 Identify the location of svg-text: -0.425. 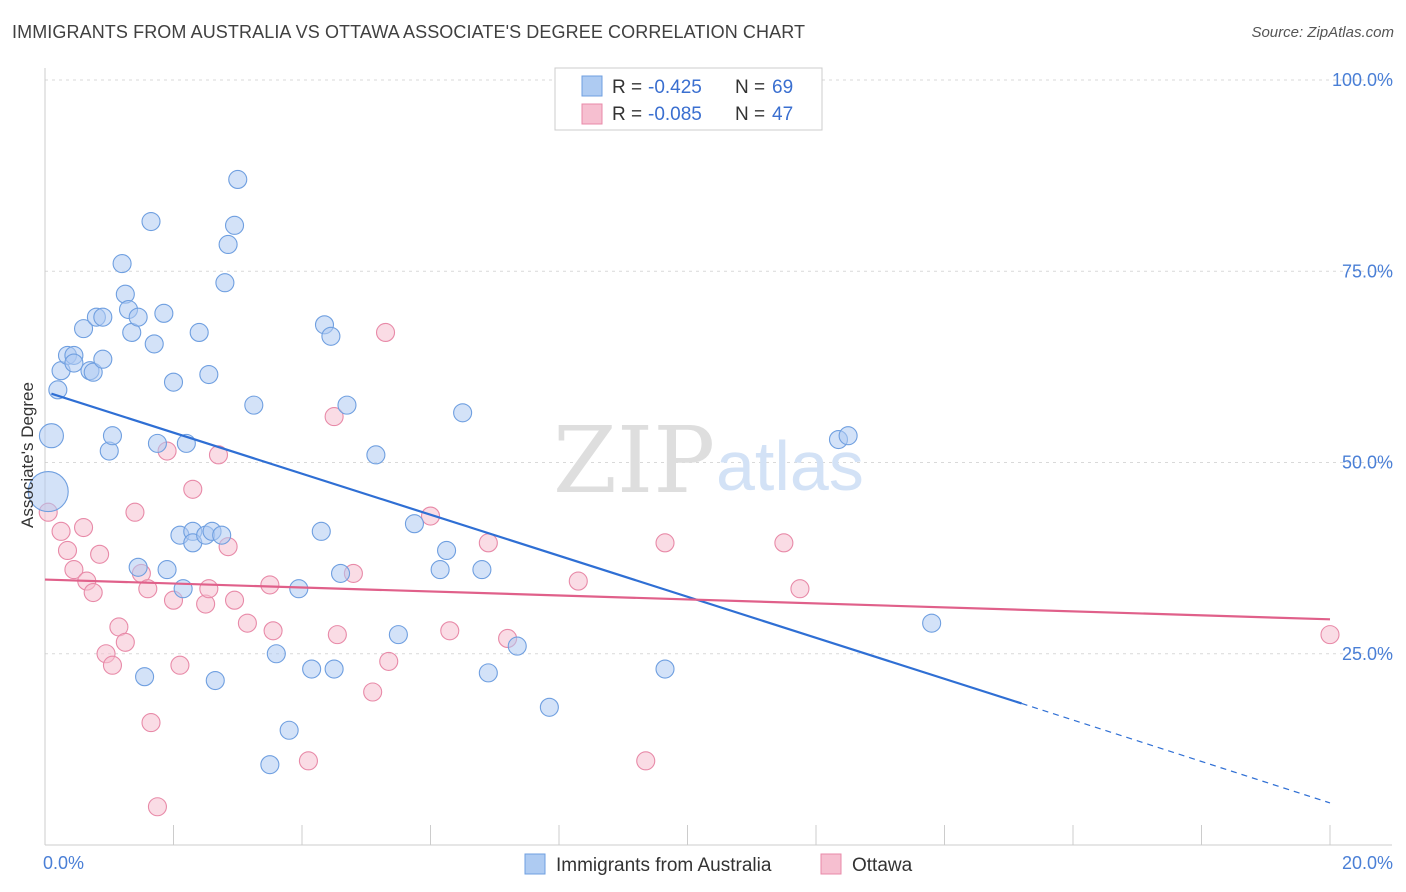
(675, 87).